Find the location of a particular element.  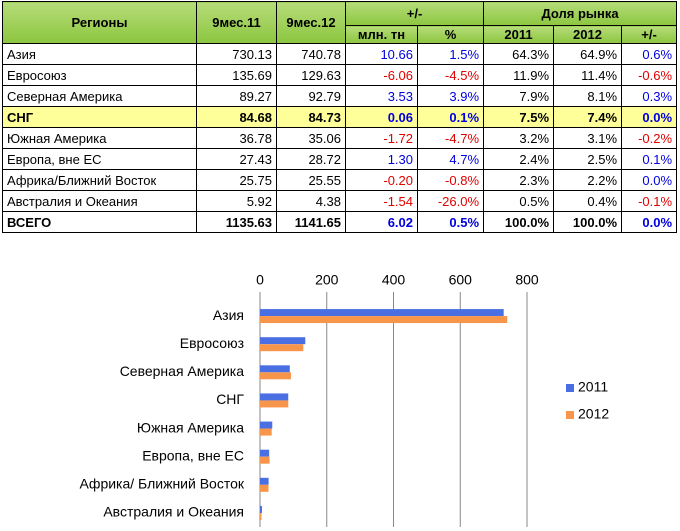

table-cell: 84.68 is located at coordinates (236, 117).